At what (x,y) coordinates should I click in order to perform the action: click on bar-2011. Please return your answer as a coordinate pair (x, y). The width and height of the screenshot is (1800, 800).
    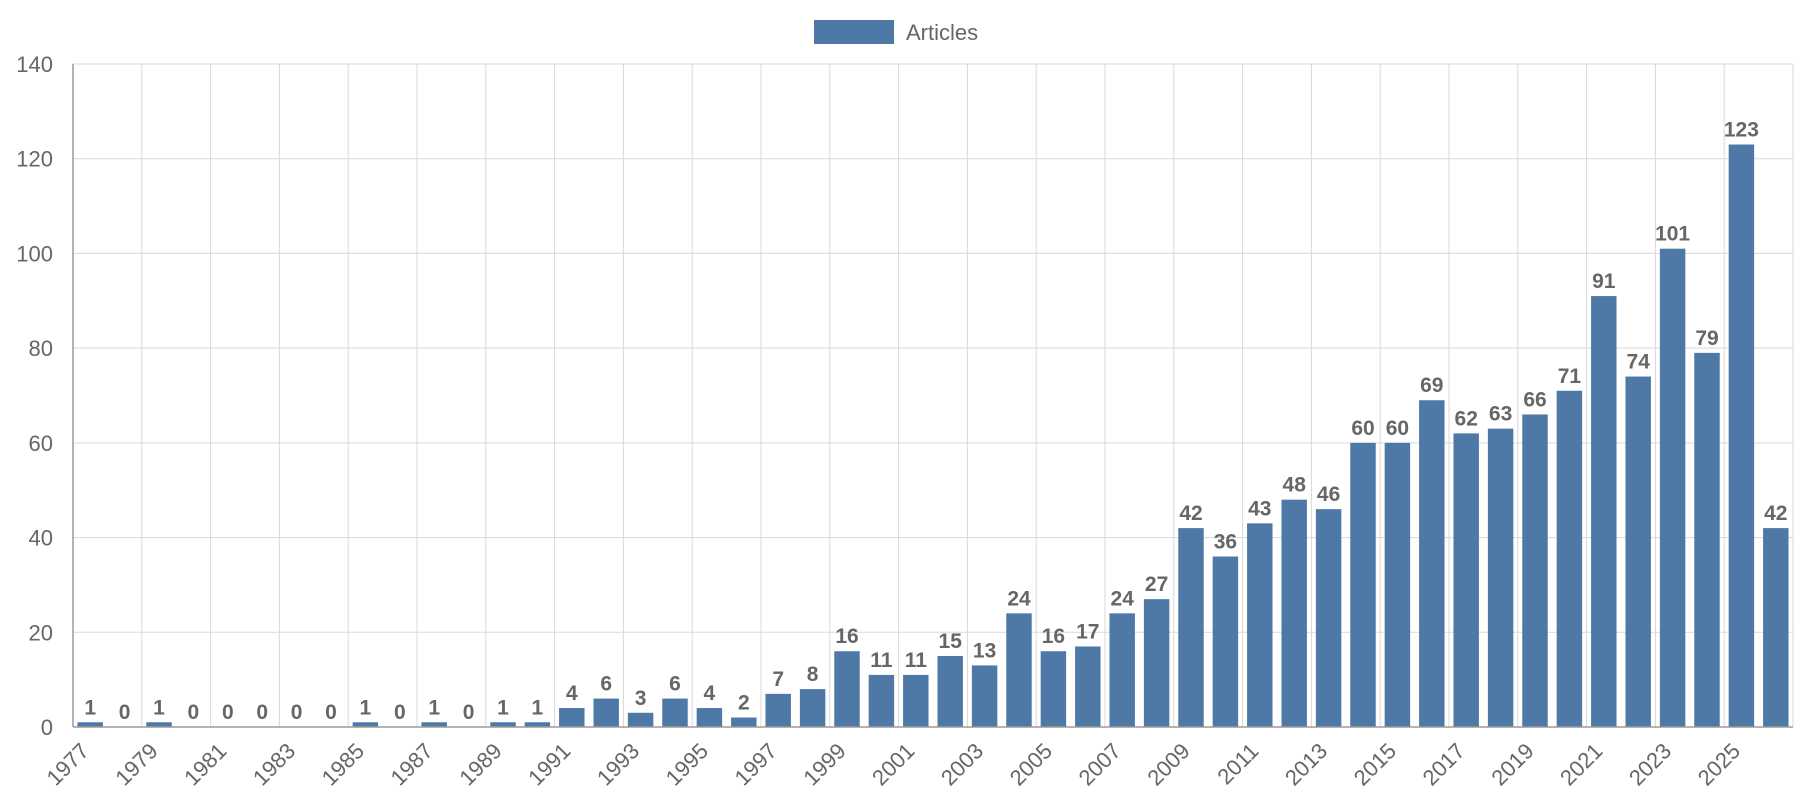
    Looking at the image, I should click on (1260, 625).